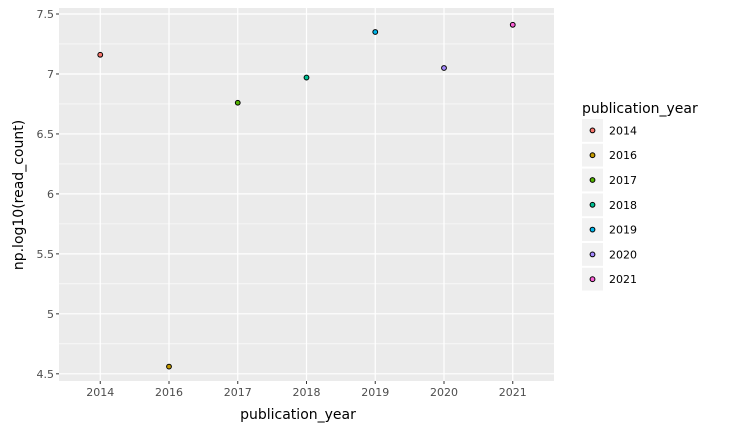  Describe the element at coordinates (46, 194) in the screenshot. I see `y-tick-labels: 4.5 5 5.5 6 6.5 7 7.5` at that location.